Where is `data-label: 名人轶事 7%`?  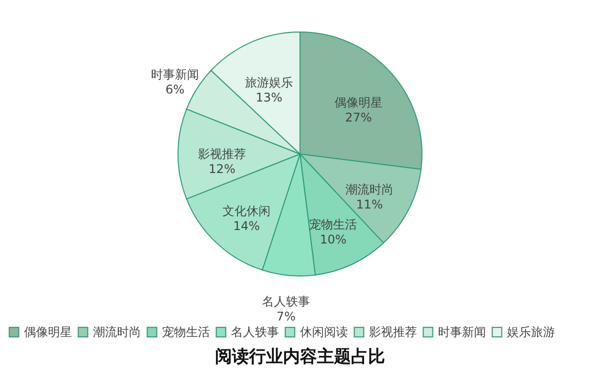
data-label: 名人轶事 7% is located at coordinates (286, 309).